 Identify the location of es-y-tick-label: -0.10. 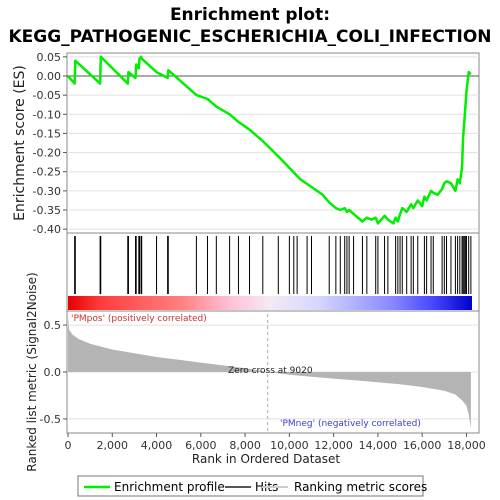
(47, 114).